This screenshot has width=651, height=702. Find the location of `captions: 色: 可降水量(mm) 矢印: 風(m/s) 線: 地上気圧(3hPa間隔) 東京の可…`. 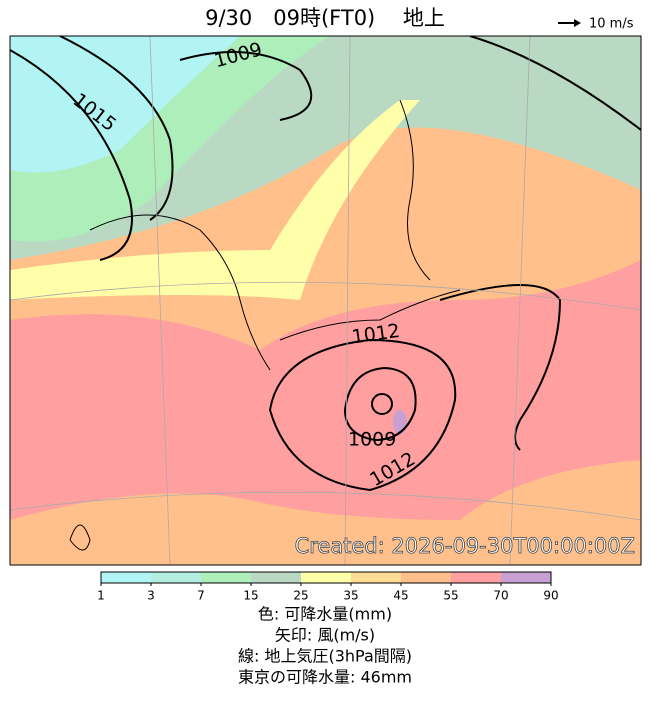

captions: 色: 可降水量(mm) 矢印: 風(m/s) 線: 地上気圧(3hPa間隔) 東京の可… is located at coordinates (325, 646).